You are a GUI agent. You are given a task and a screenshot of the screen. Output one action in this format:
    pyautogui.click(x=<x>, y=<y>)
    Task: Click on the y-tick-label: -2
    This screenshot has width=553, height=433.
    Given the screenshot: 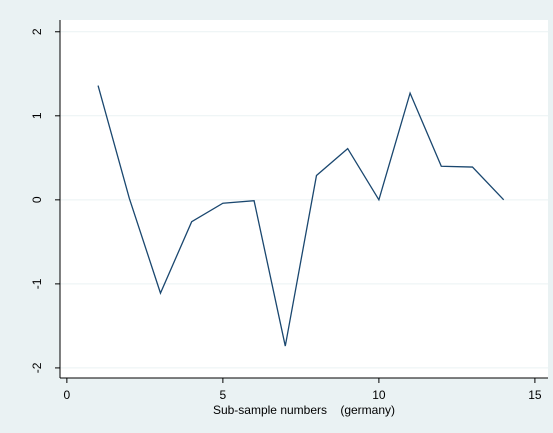 What is the action you would take?
    pyautogui.click(x=37, y=367)
    